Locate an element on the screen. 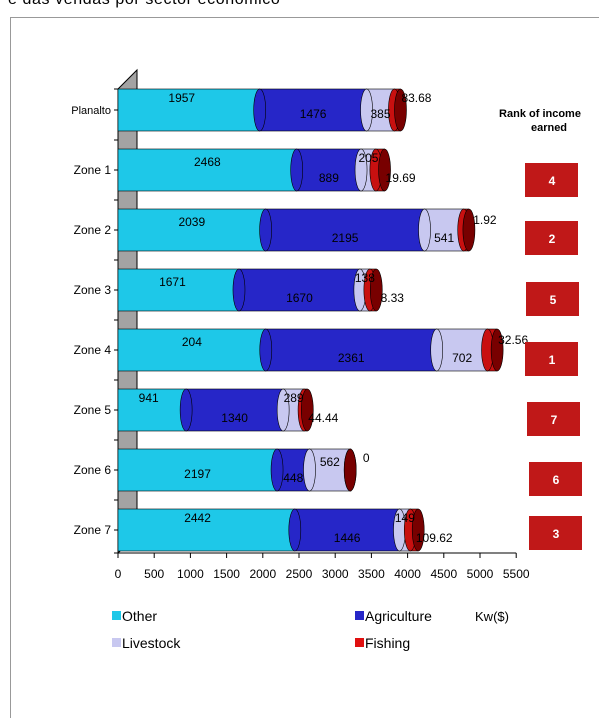 This screenshot has height=718, width=599. rank-header: earned is located at coordinates (549, 128).